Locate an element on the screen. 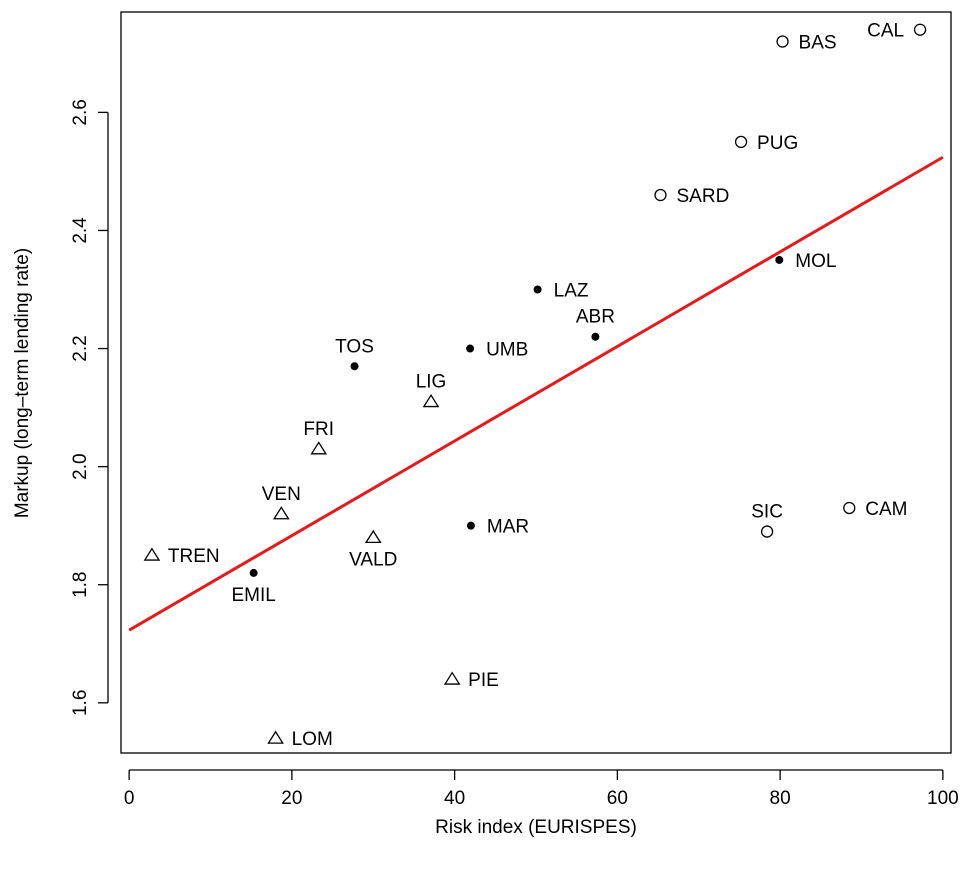  point-bas-label: BAS is located at coordinates (818, 43).